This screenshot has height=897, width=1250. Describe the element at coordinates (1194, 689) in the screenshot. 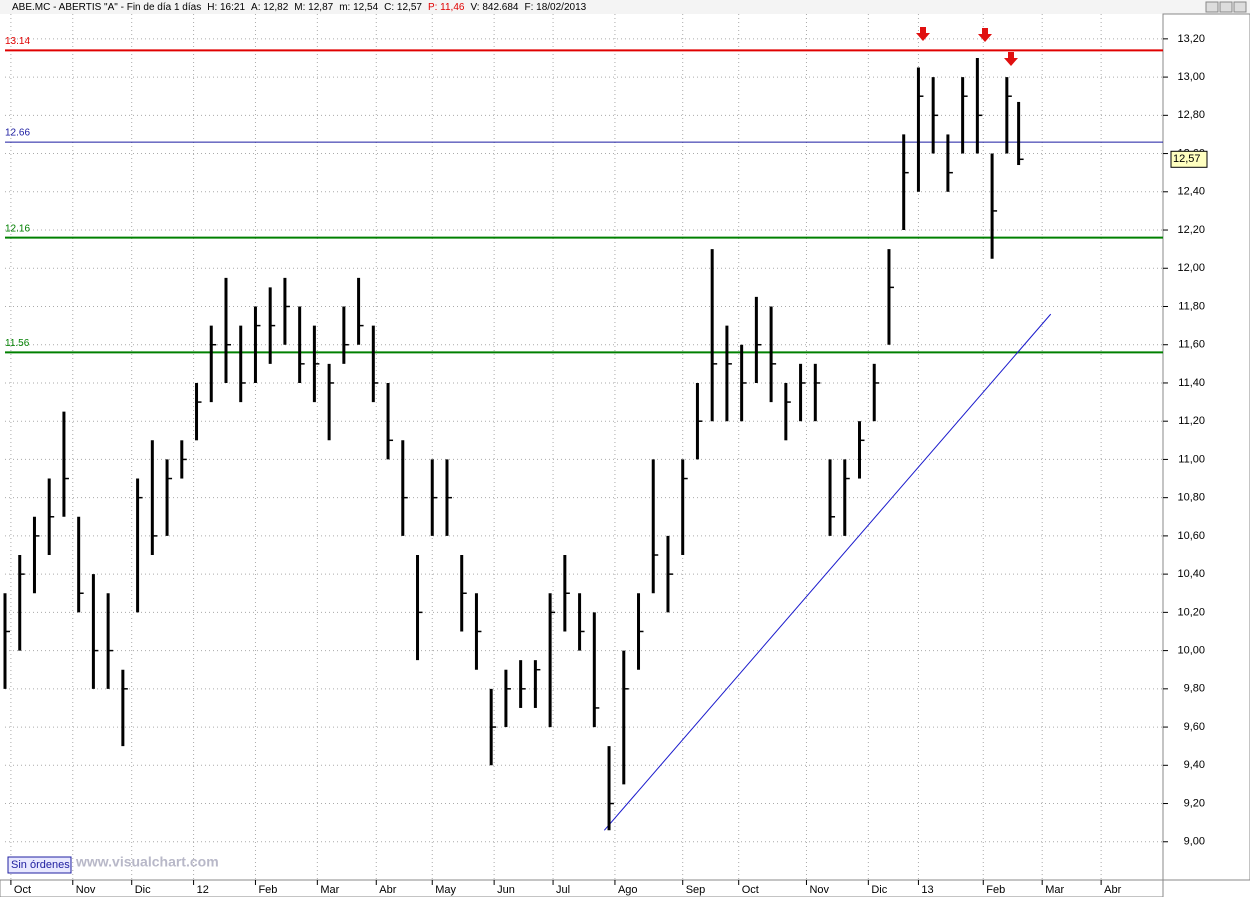

I see `y-tick-label: 9,80` at that location.